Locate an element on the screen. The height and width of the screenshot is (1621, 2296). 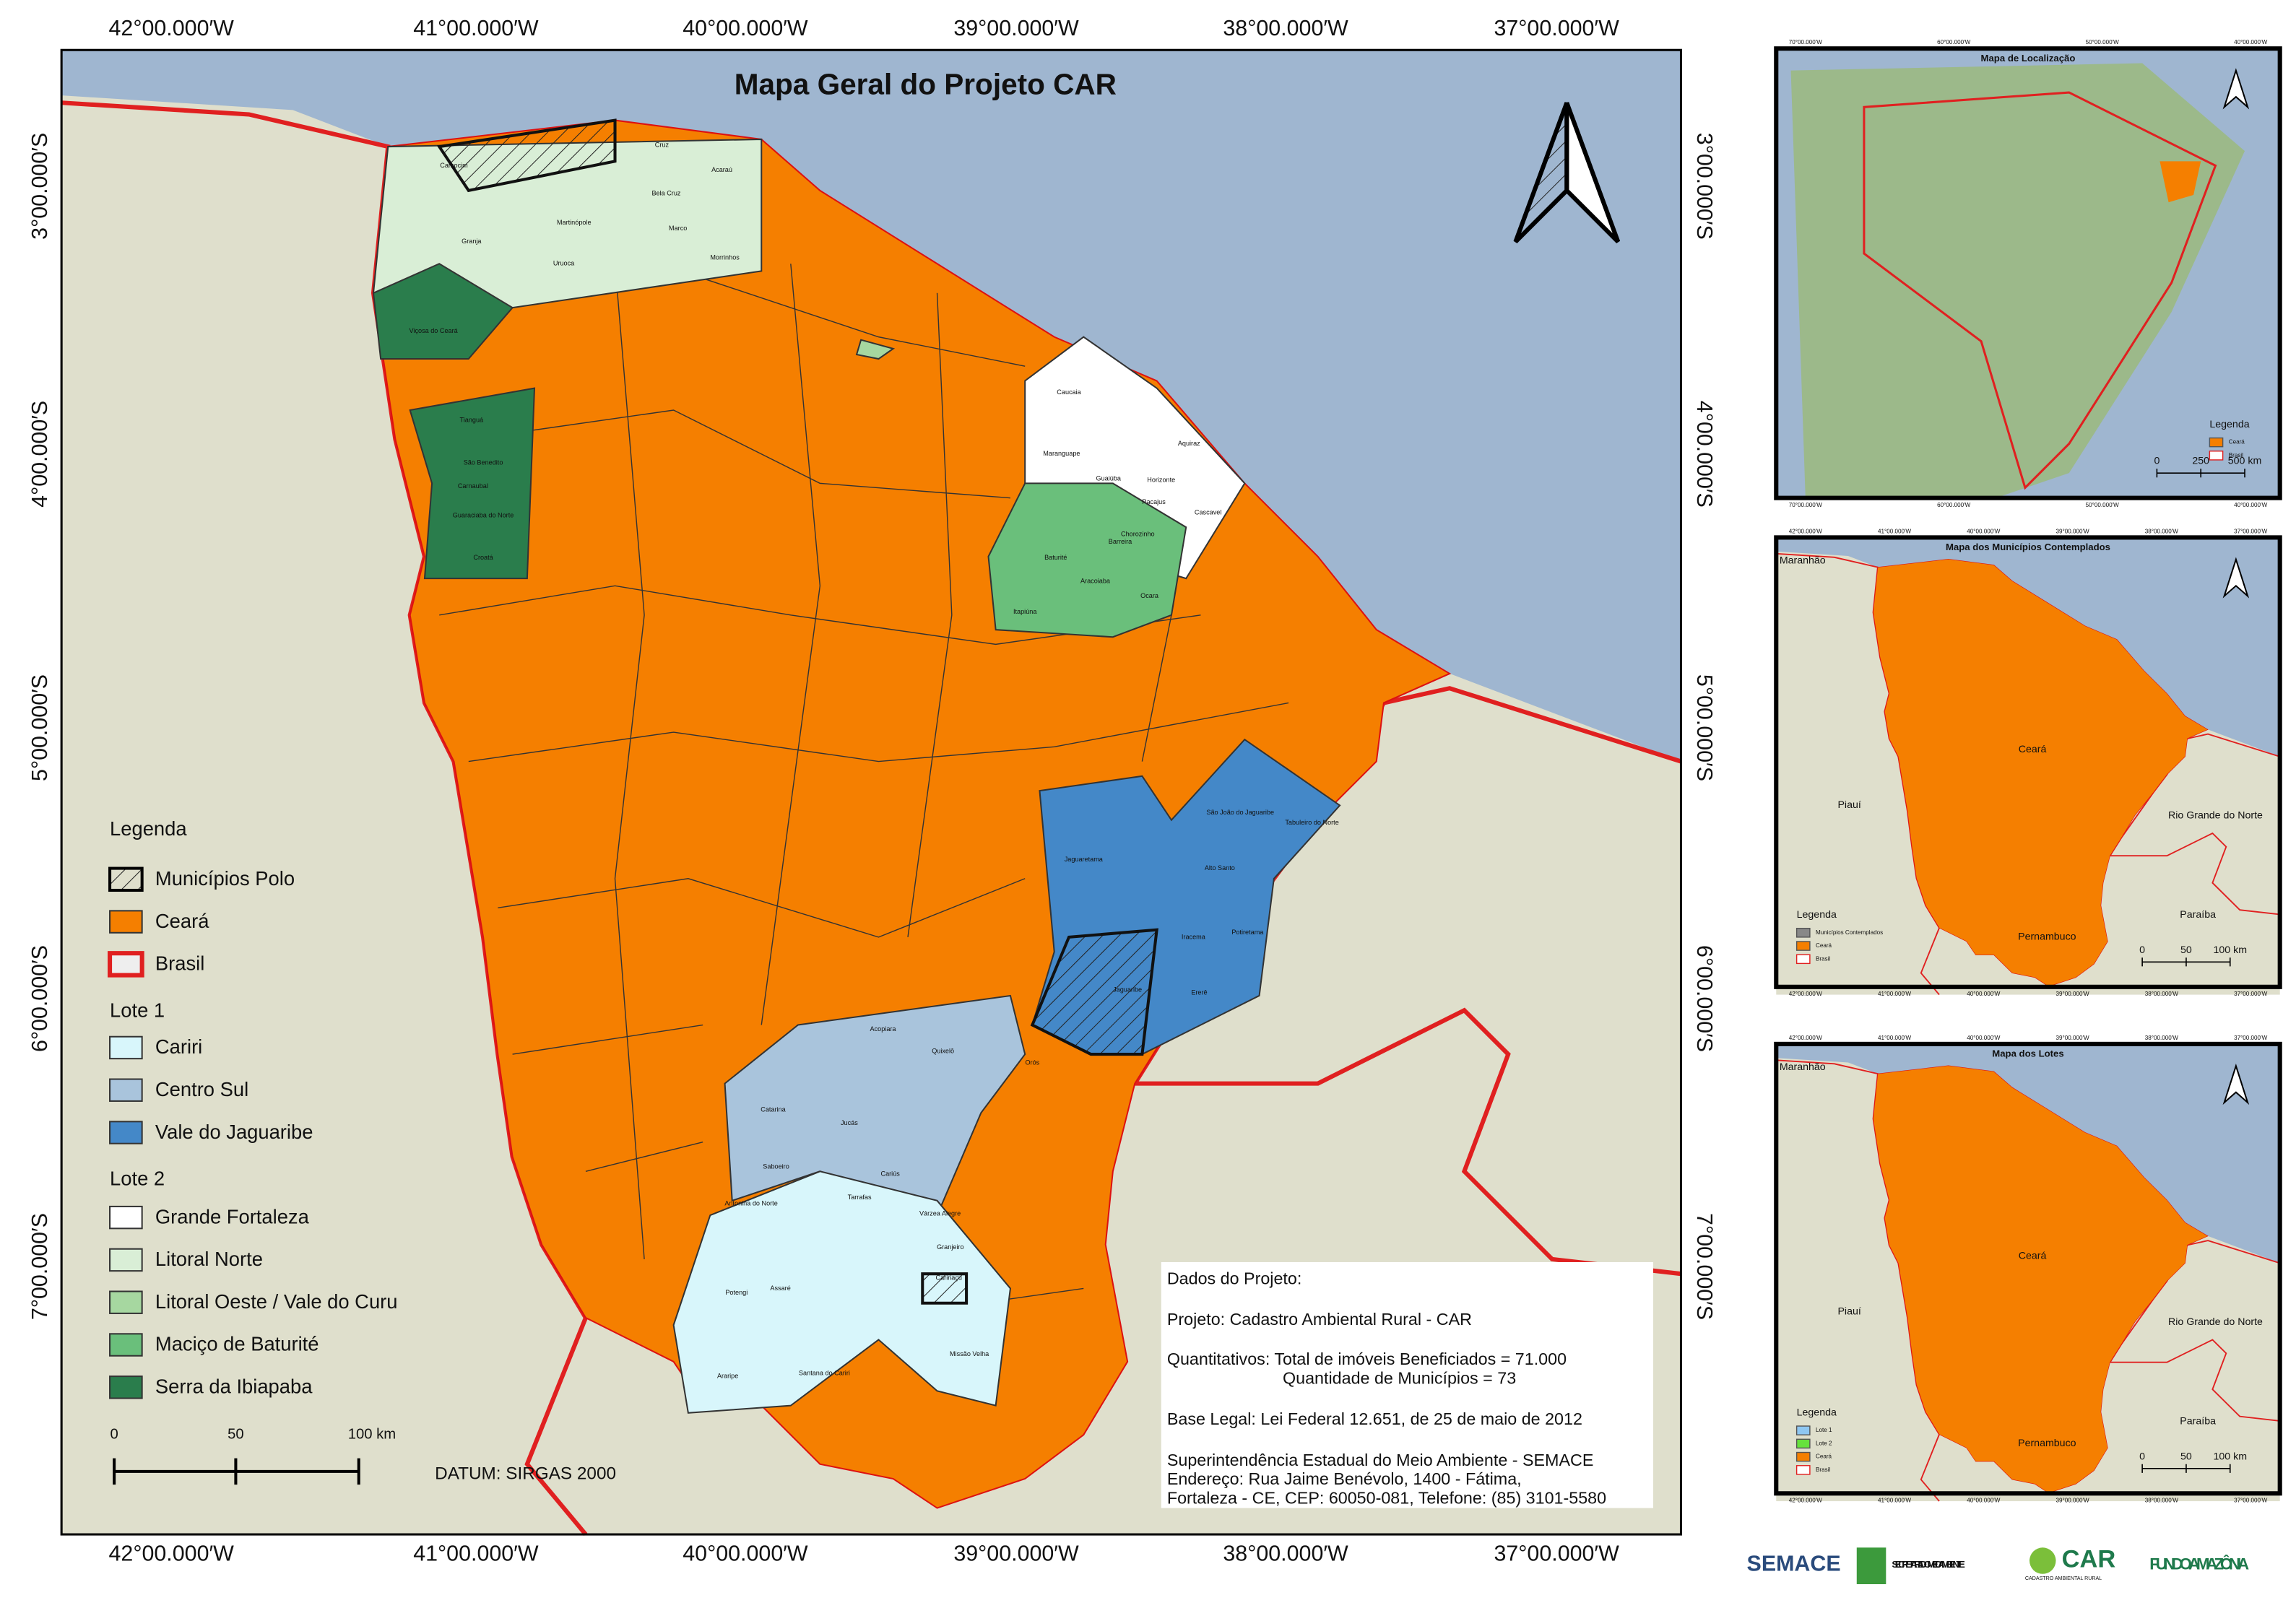
lon-label: 37°00.000′W is located at coordinates (1556, 28).